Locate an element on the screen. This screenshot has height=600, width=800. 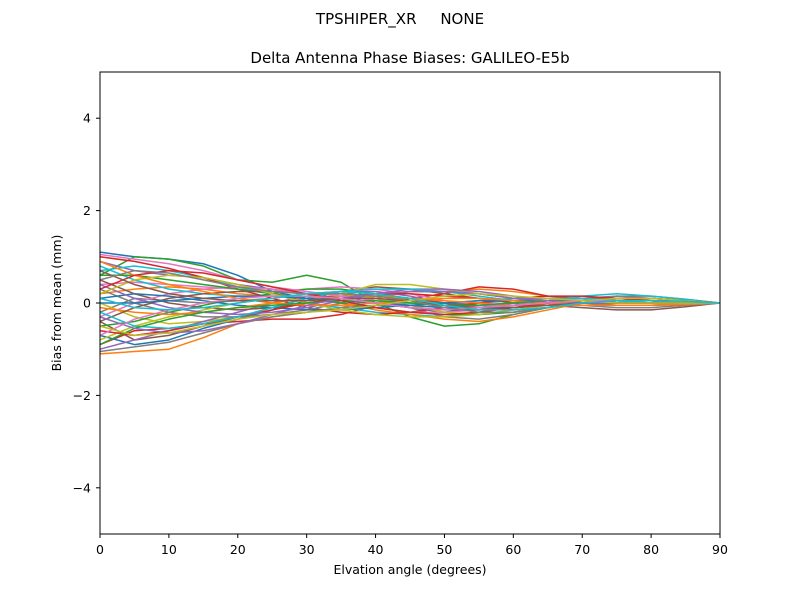
x-tick-label: 30 is located at coordinates (307, 549).